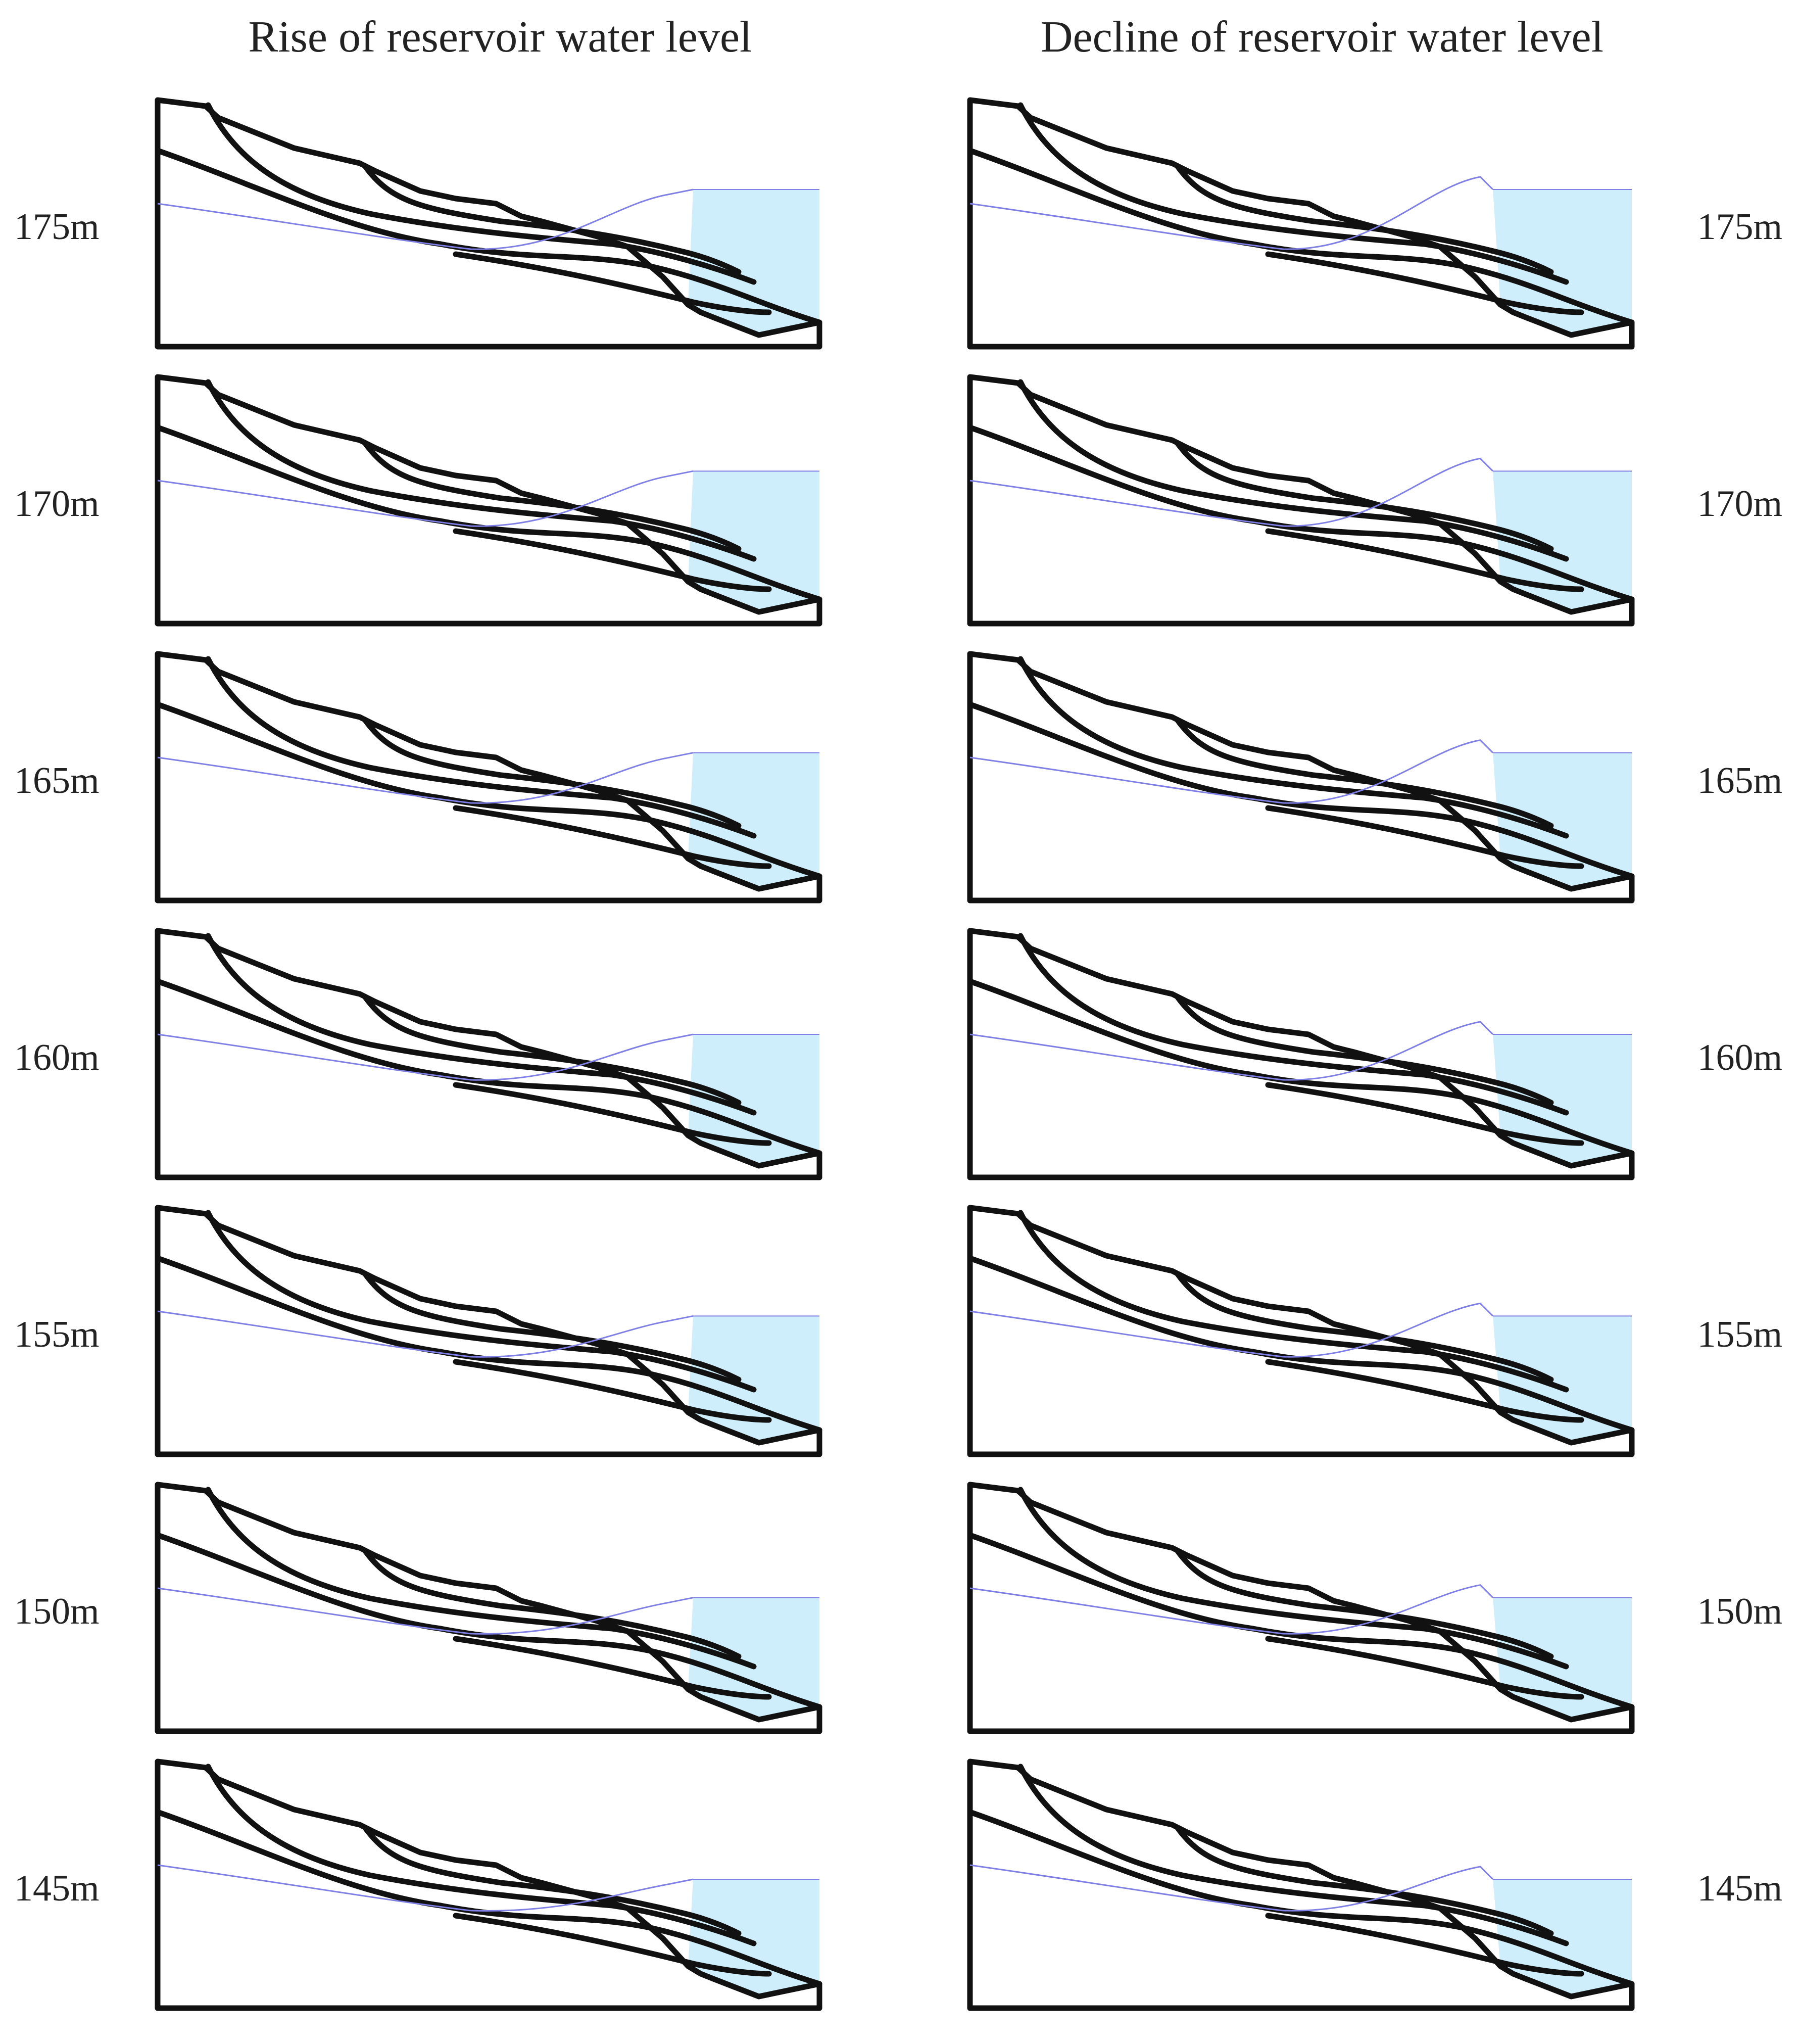 The image size is (1798, 2044). I want to click on level-label-rise-165m: 165m, so click(57, 781).